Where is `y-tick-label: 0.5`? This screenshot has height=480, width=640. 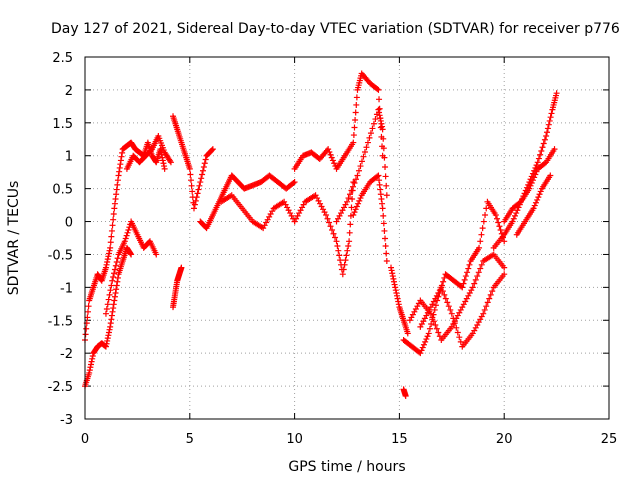
y-tick-label: 0.5 is located at coordinates (62, 190).